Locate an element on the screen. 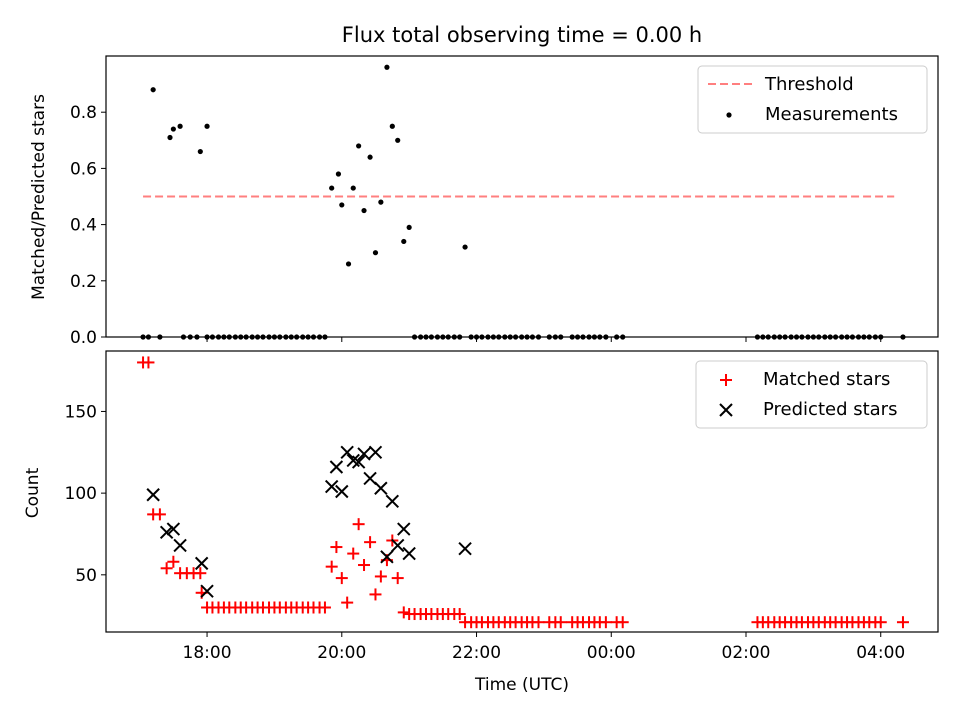 Image resolution: width=960 pixels, height=720 pixels. legend-measurements-swatch is located at coordinates (729, 115).